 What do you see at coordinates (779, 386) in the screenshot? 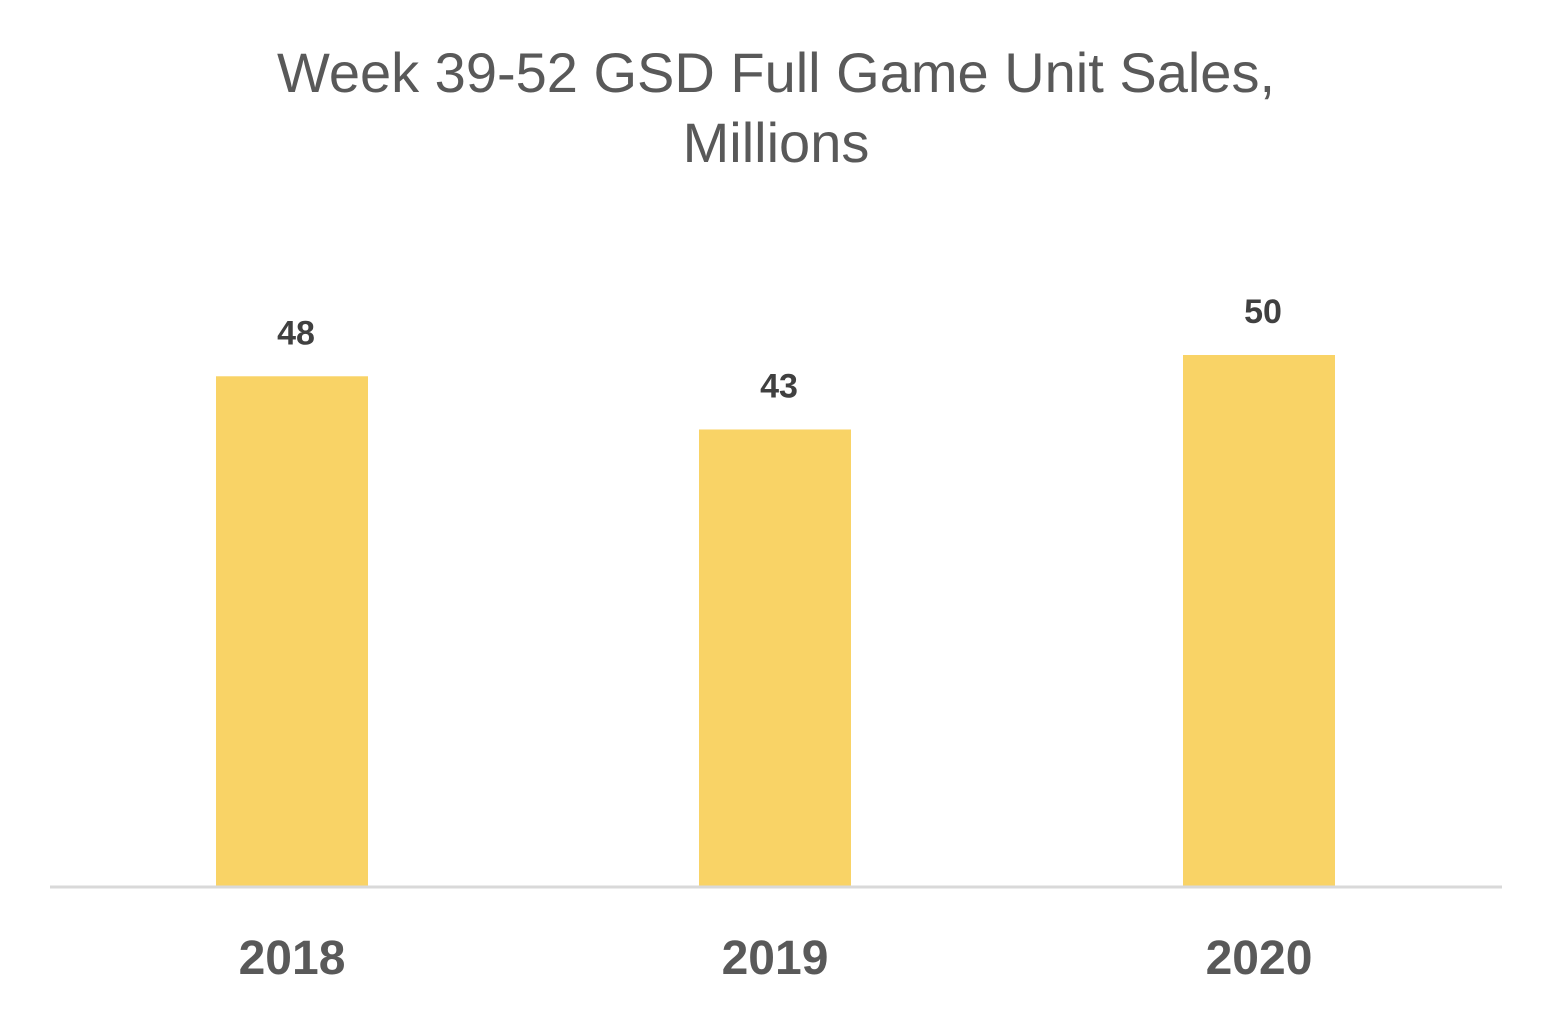
I see `data-label-2019: 43` at bounding box center [779, 386].